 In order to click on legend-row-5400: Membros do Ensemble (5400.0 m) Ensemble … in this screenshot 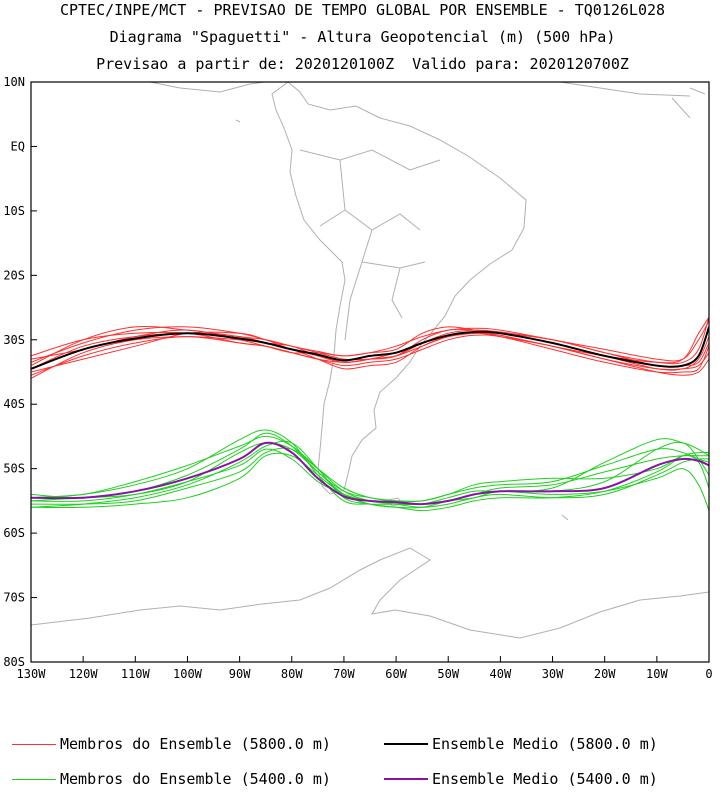, I will do `click(362, 781)`.